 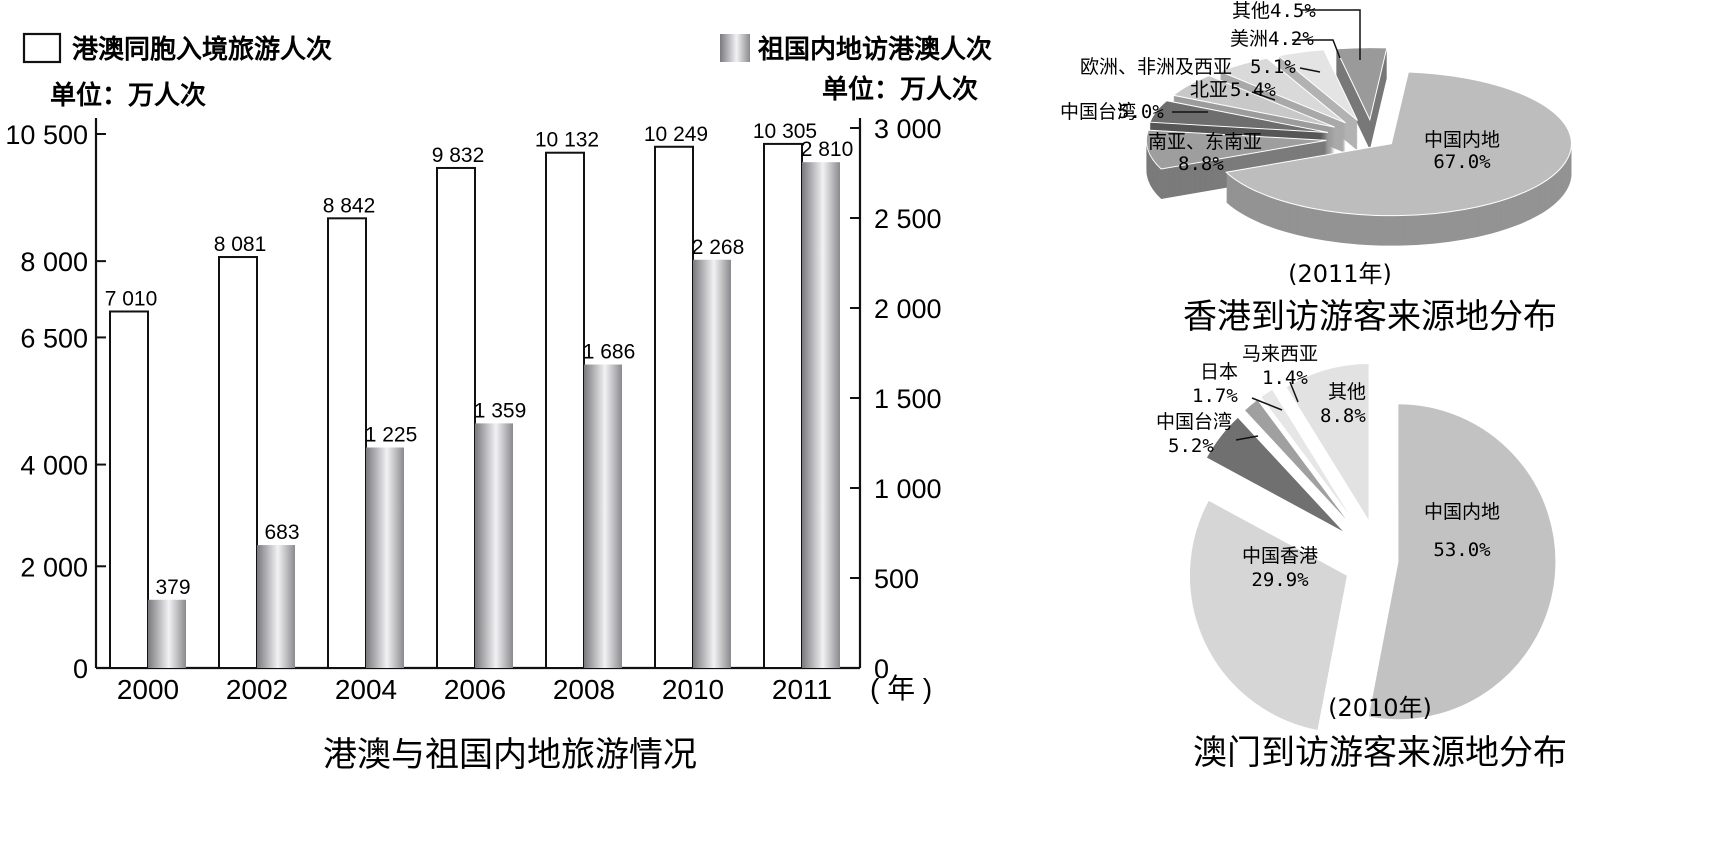 I want to click on mo-pct-taiwan: 5.2%, so click(x=1191, y=446).